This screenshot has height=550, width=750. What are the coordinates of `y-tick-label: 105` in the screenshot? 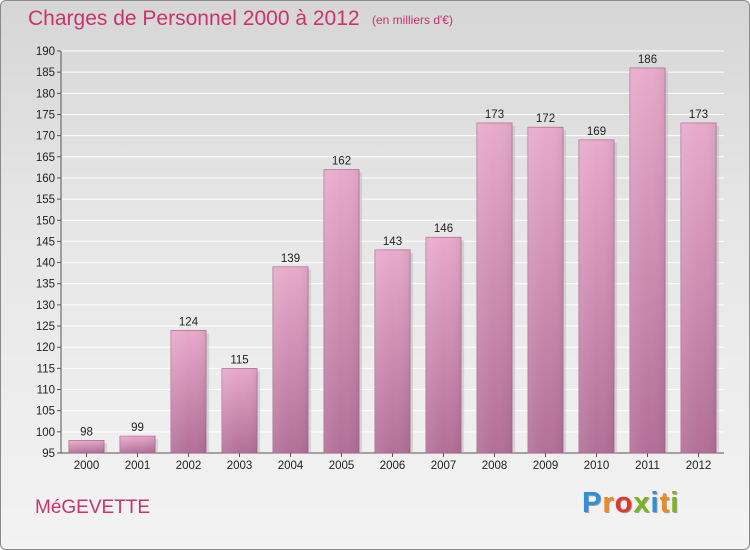 It's located at (45, 412).